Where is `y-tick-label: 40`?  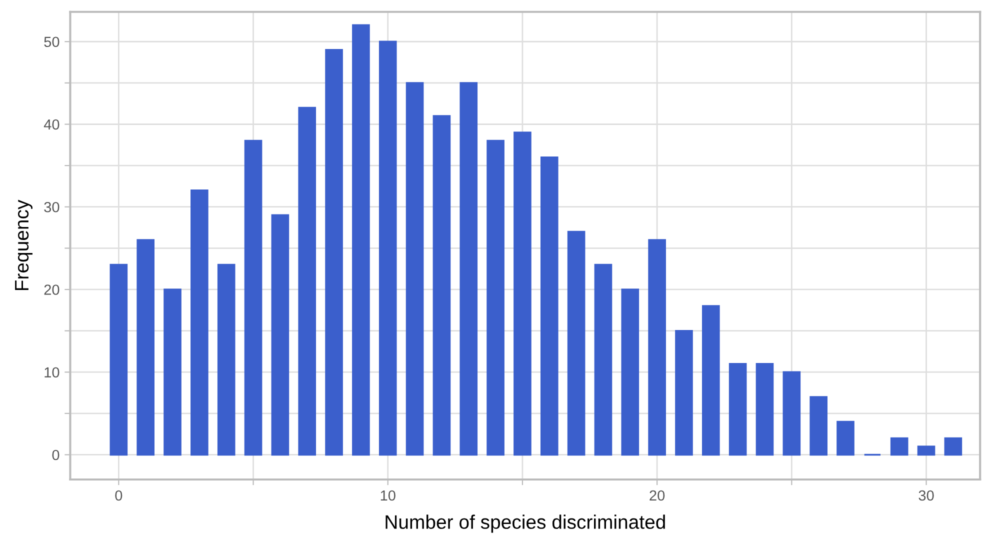
y-tick-label: 40 is located at coordinates (52, 124).